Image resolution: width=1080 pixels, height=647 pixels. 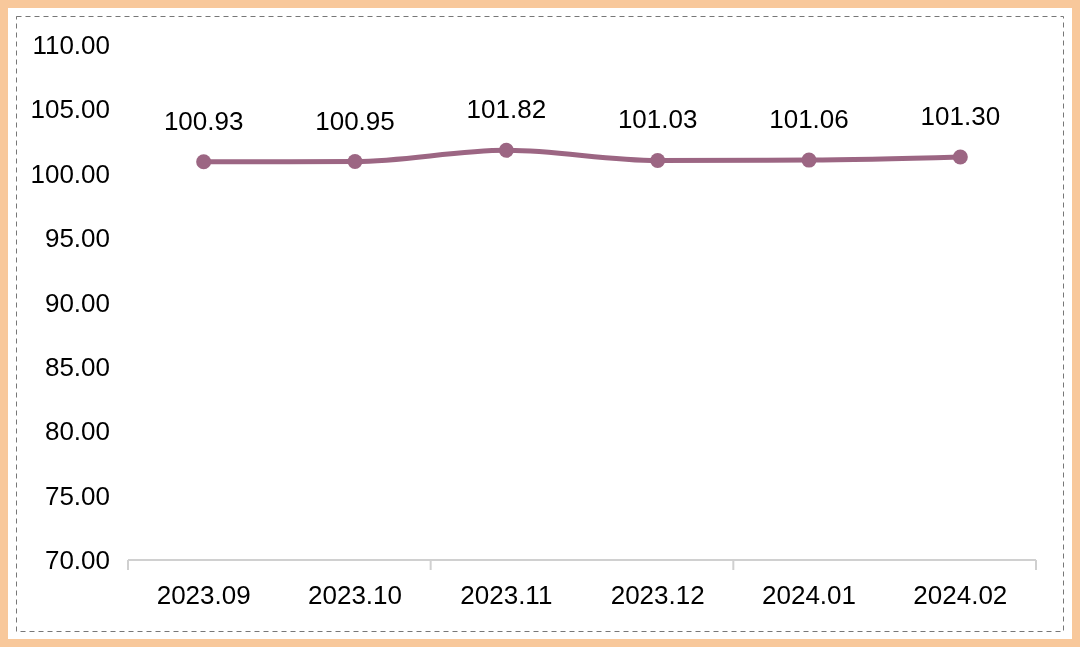 What do you see at coordinates (809, 119) in the screenshot?
I see `data-label: 101.06` at bounding box center [809, 119].